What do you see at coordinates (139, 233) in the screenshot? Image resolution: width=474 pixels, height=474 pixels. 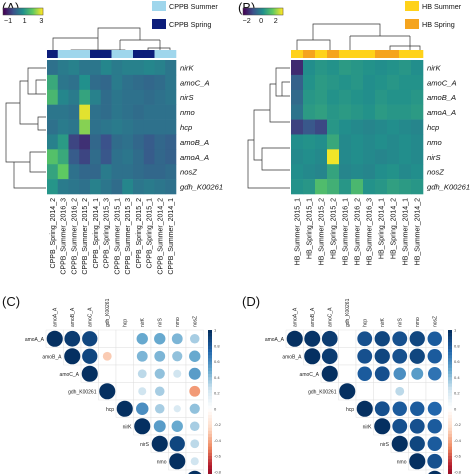 I see `column-label: CPPB_Spring_2015_2` at bounding box center [139, 233].